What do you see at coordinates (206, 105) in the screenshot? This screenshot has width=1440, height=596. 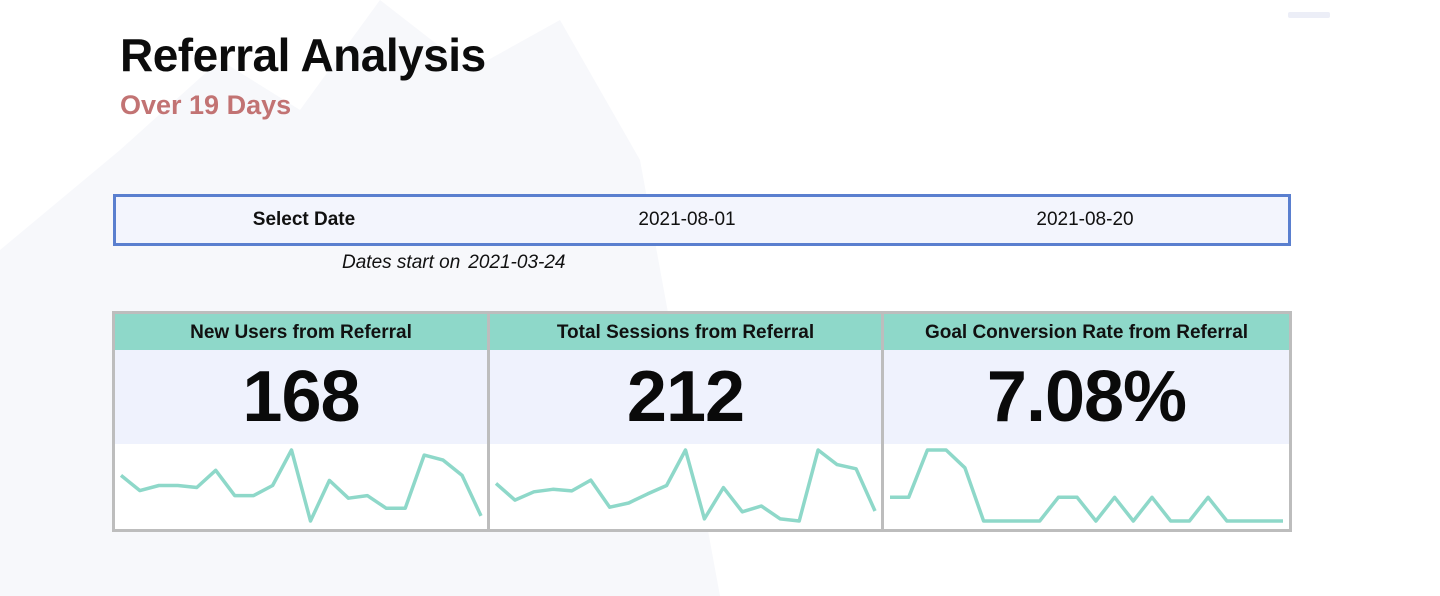 I see `page-subtitle: Over 19 Days` at bounding box center [206, 105].